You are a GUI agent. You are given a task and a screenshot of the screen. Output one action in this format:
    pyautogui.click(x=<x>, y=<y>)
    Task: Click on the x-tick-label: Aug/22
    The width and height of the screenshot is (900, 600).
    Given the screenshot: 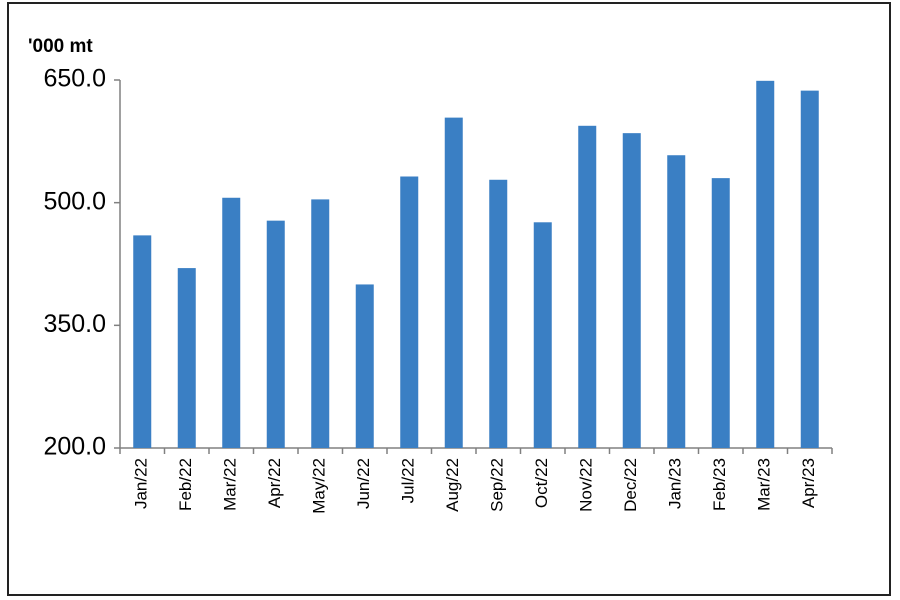 What is the action you would take?
    pyautogui.click(x=452, y=485)
    